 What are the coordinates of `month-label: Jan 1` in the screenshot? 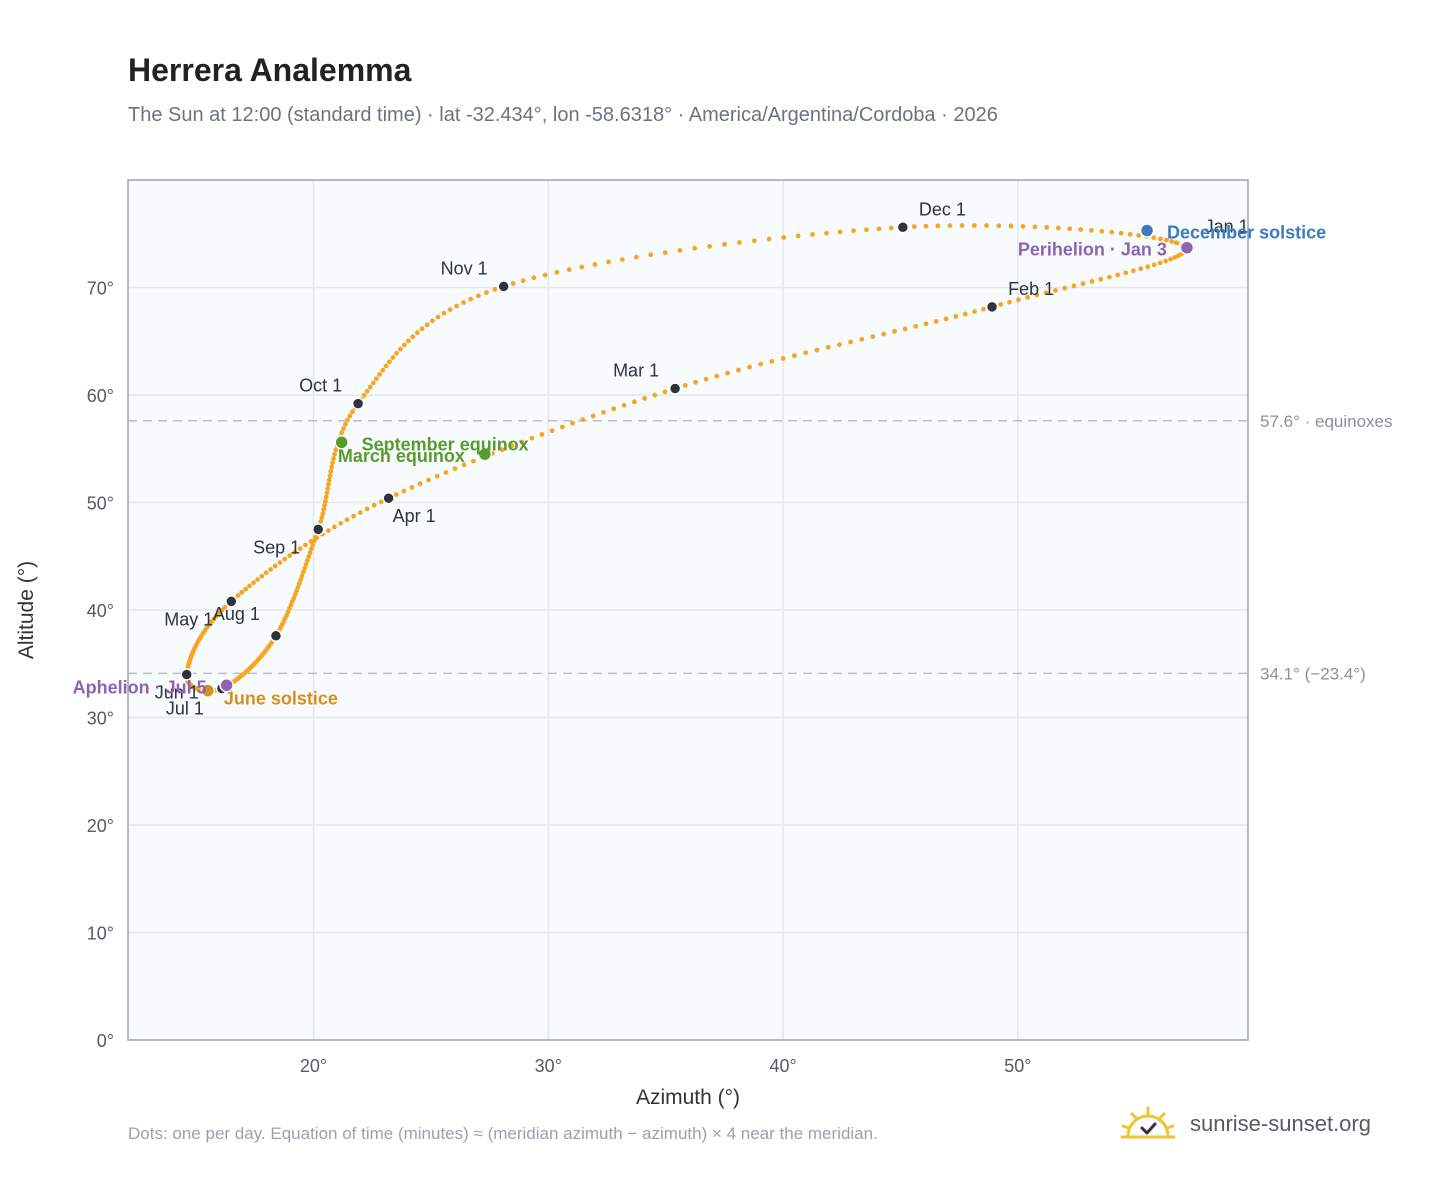 It's located at (1227, 227).